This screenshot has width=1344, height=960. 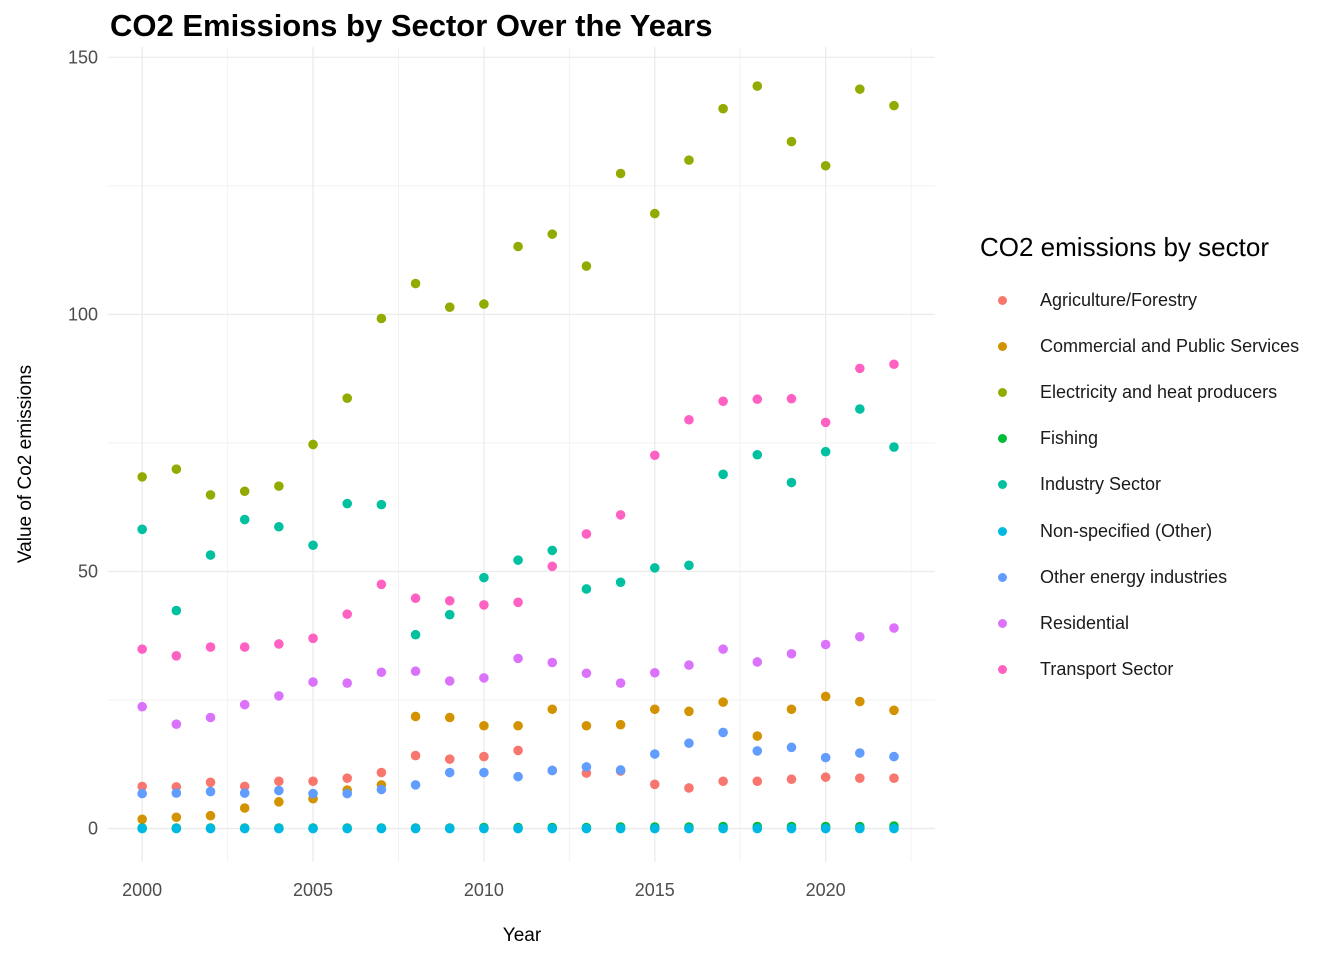 What do you see at coordinates (83, 57) in the screenshot?
I see `y-tick-label: 150` at bounding box center [83, 57].